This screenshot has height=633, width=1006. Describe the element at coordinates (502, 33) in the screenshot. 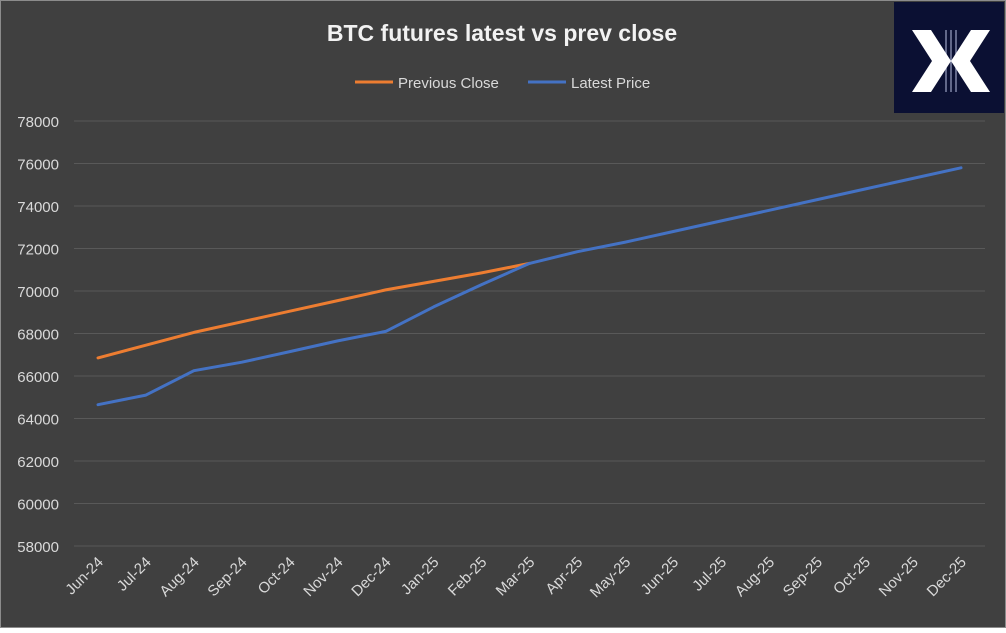

I see `chart-title: BTC futures latest vs prev close` at that location.